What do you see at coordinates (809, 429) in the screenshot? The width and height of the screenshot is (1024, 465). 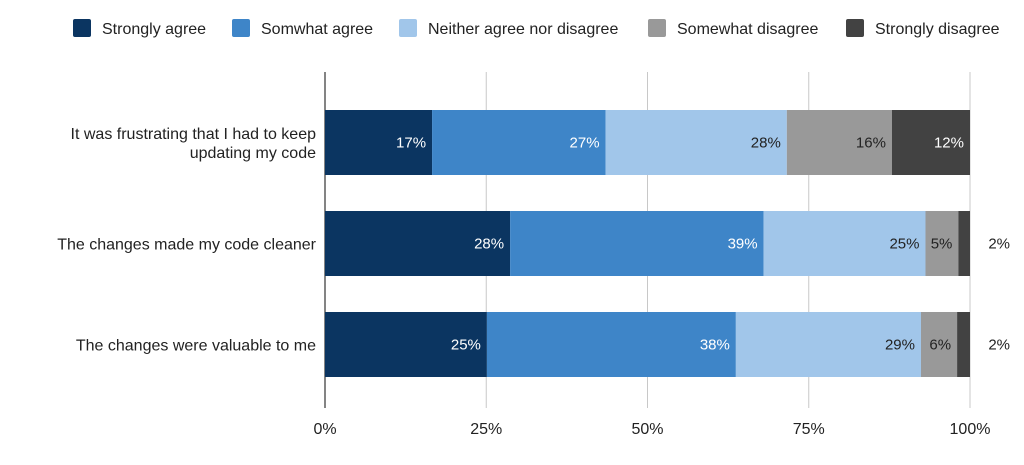 I see `x-tick-label: 75%` at bounding box center [809, 429].